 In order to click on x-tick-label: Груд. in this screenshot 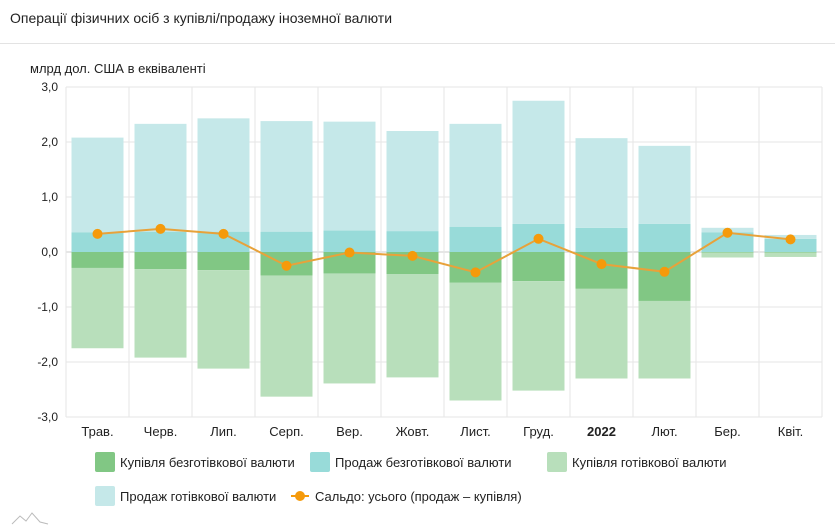, I will do `click(538, 431)`.